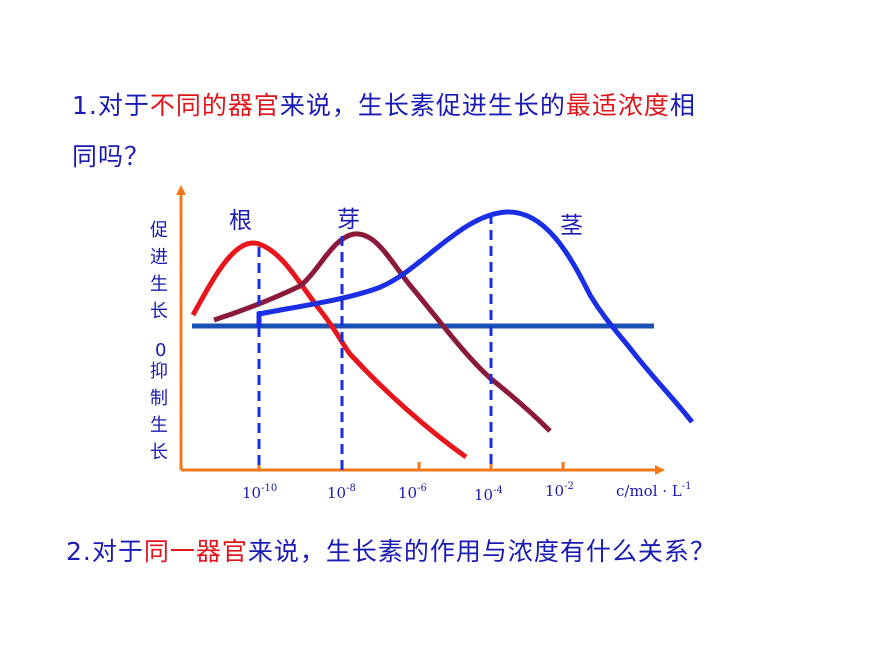 The image size is (870, 653). What do you see at coordinates (259, 492) in the screenshot?
I see `x-tick-label: 10⁻¹⁰` at bounding box center [259, 492].